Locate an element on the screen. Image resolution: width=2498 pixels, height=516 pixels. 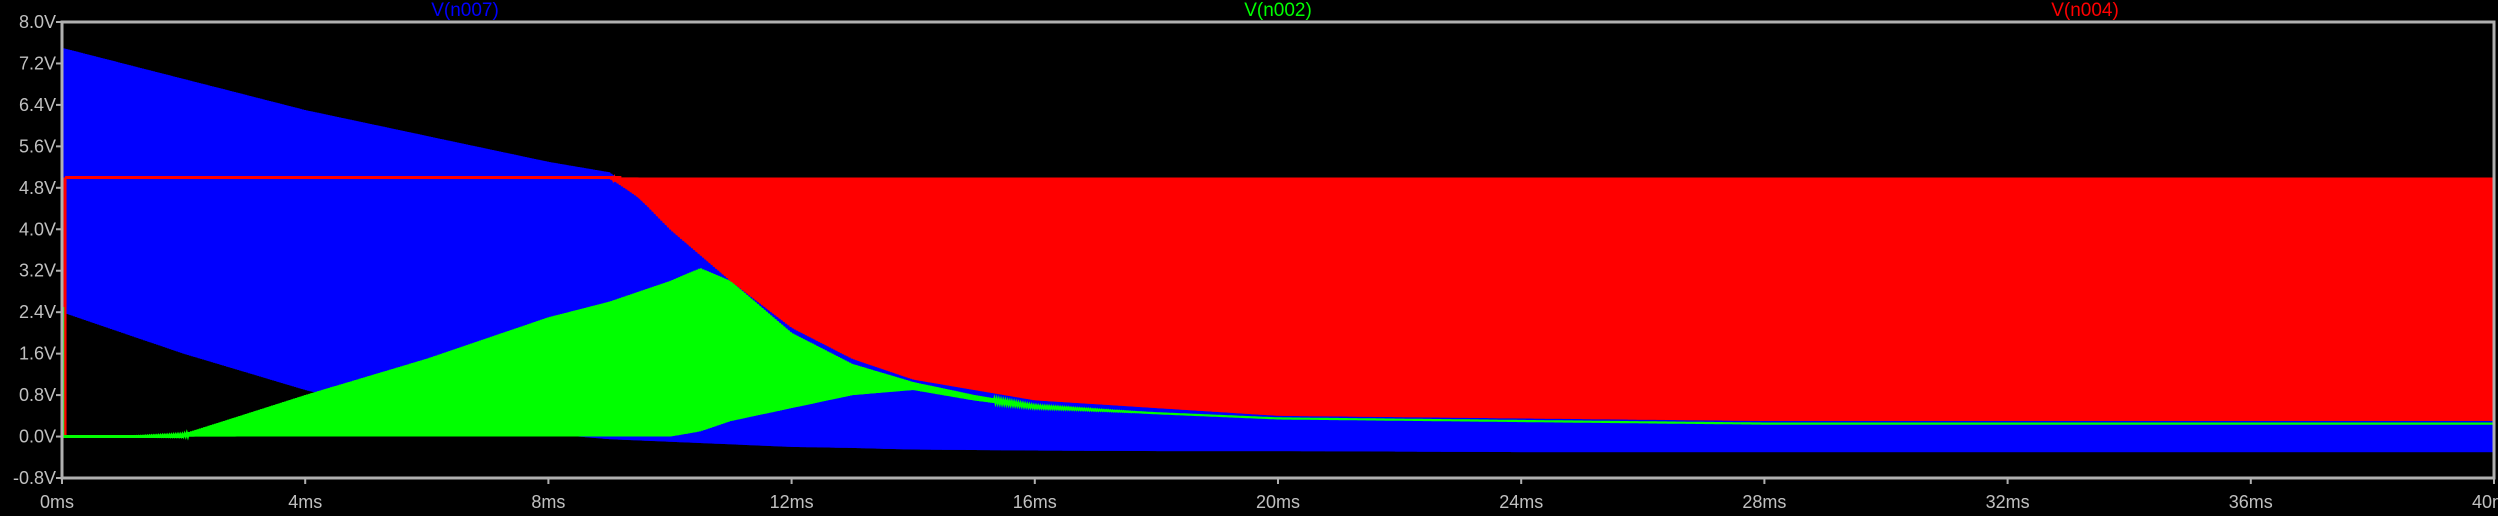
y-tick-label: -0.8V is located at coordinates (34, 478).